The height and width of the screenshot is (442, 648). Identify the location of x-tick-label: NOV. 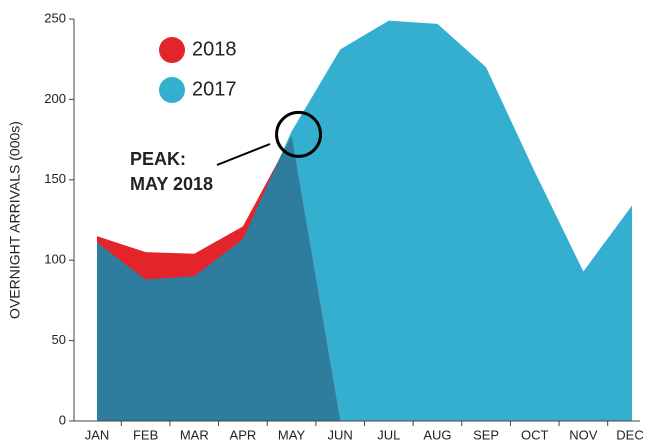
(583, 434).